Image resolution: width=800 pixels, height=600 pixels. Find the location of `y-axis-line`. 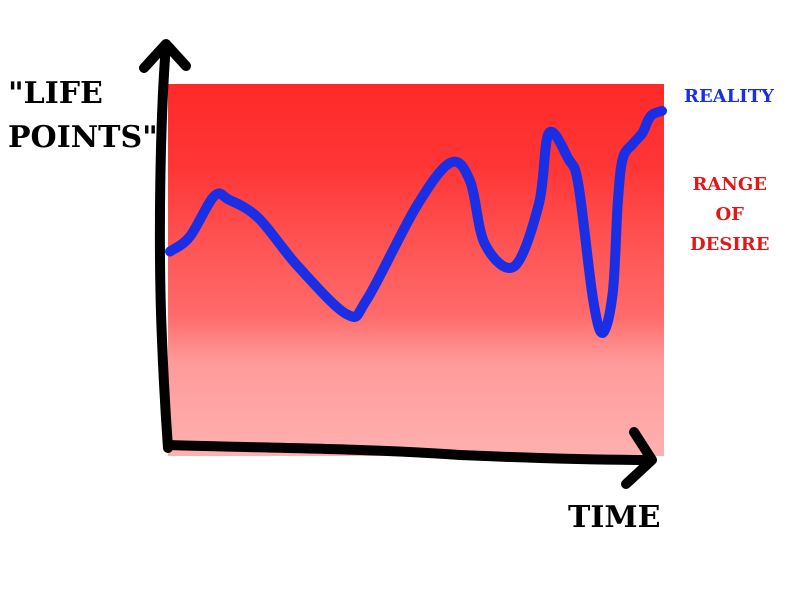

y-axis-line is located at coordinates (163, 246).